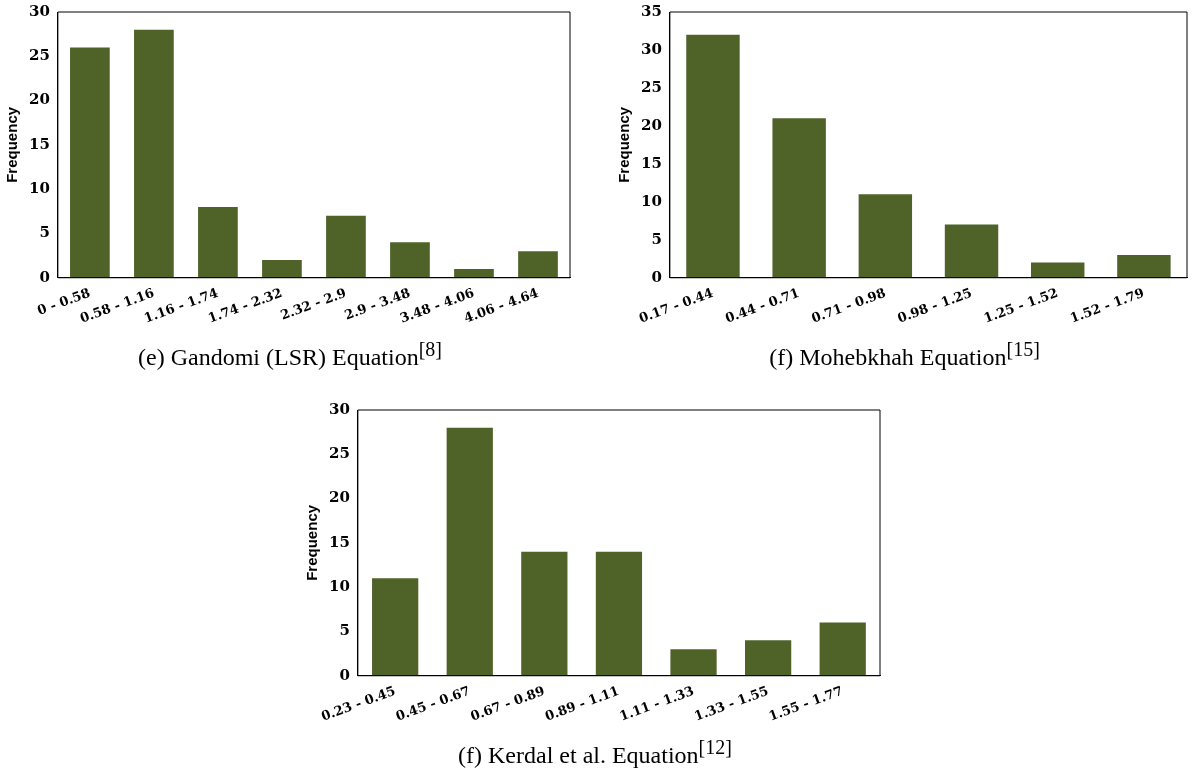 This screenshot has height=778, width=1197. Describe the element at coordinates (934, 305) in the screenshot. I see `x-tick-label: 0.98 - 1.25` at that location.